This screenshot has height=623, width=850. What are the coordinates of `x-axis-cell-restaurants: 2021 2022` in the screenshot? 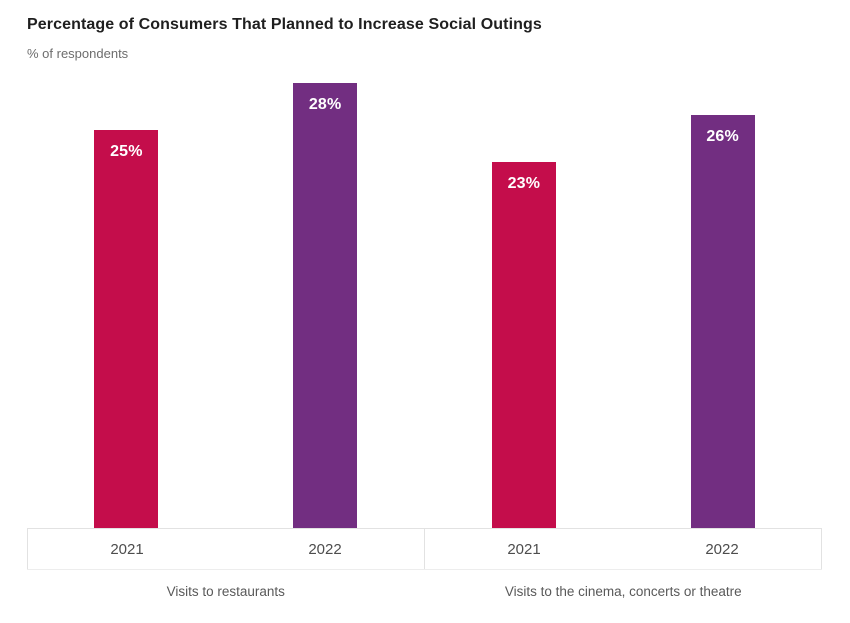 It's located at (225, 549).